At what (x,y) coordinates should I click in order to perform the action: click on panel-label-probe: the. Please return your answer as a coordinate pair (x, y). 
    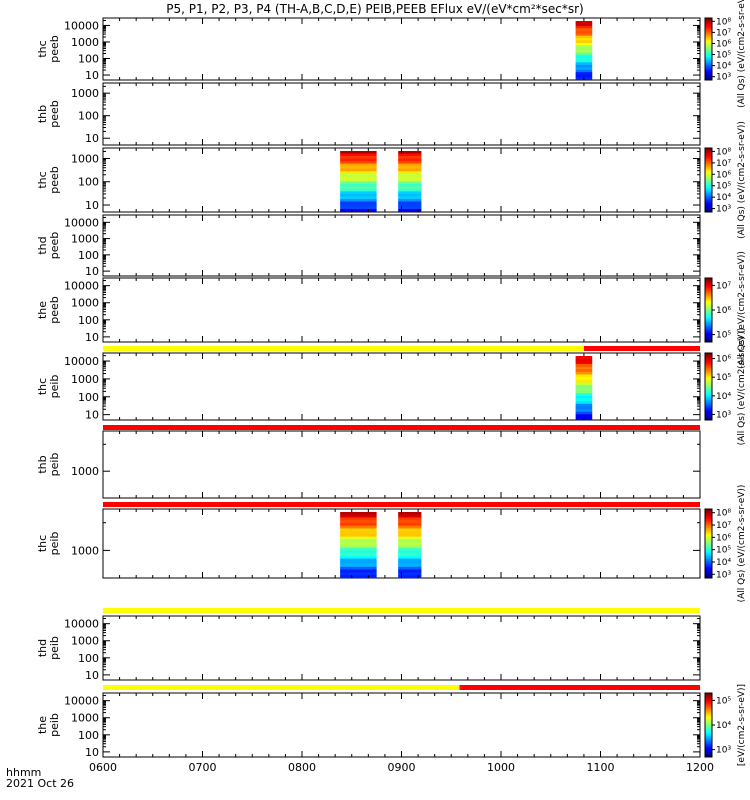
    Looking at the image, I should click on (42, 310).